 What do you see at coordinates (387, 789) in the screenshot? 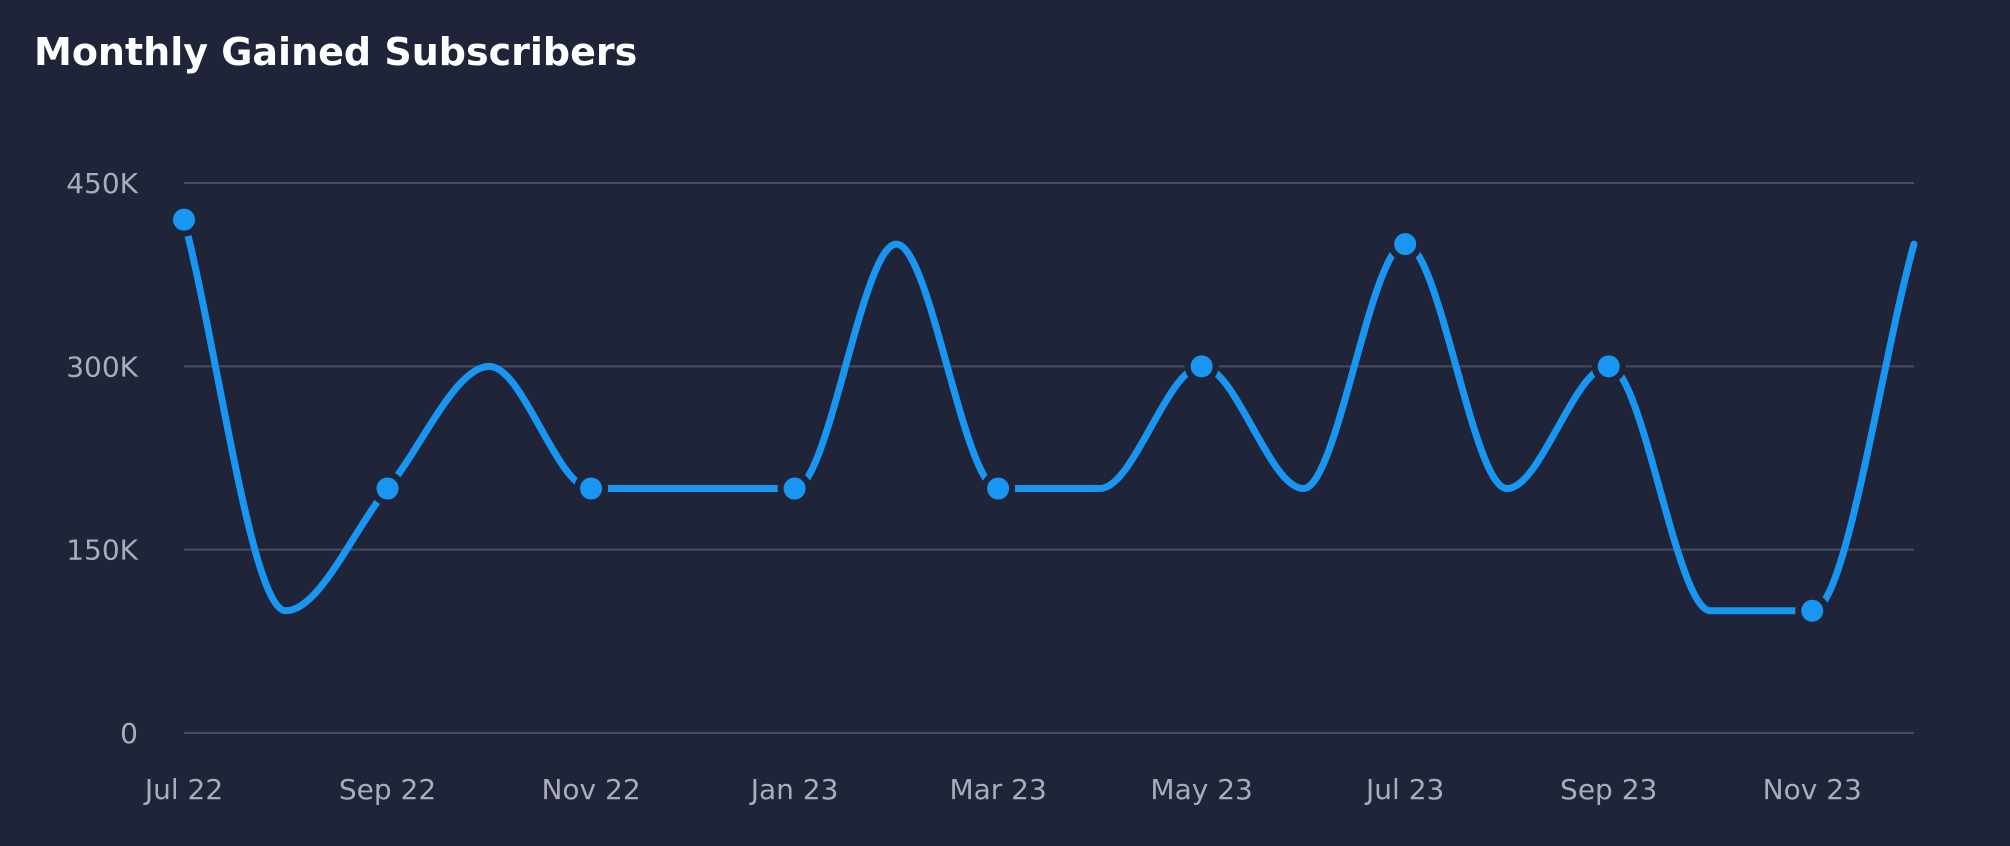
I see `x-tick-label: Sep 22` at bounding box center [387, 789].